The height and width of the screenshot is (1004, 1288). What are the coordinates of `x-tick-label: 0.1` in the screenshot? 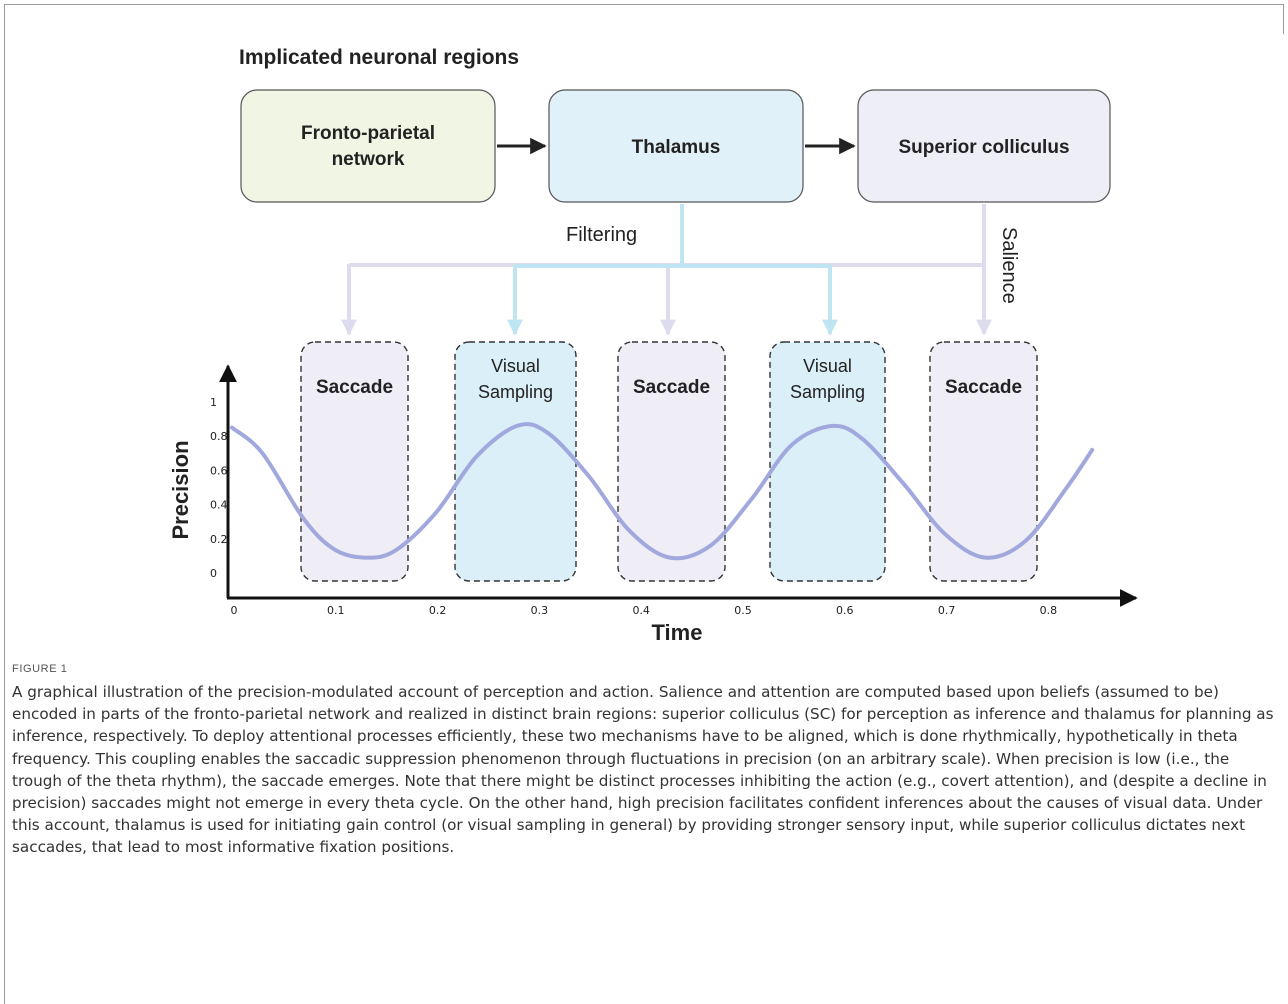 It's located at (336, 610).